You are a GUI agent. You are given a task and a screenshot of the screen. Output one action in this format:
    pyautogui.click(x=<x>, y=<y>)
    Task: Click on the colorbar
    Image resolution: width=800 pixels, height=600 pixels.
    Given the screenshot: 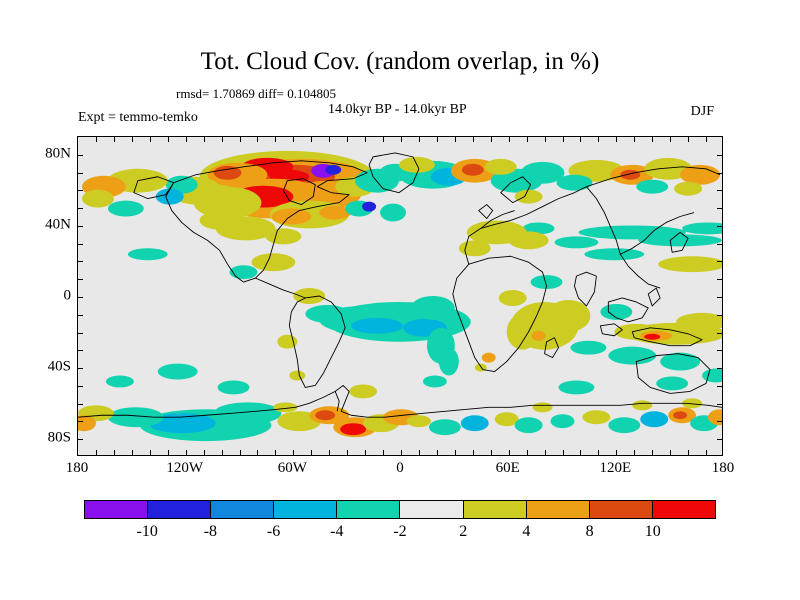 What is the action you would take?
    pyautogui.click(x=400, y=509)
    